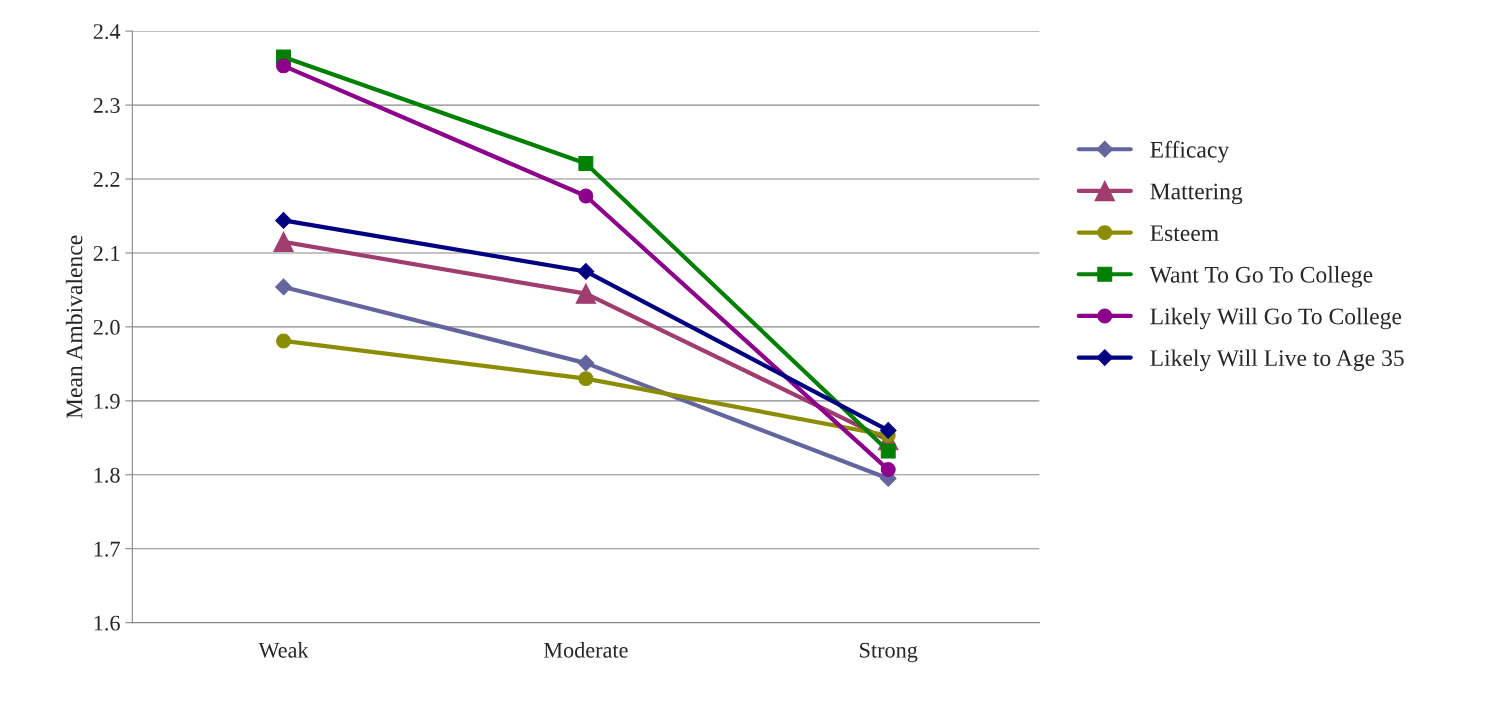 This screenshot has width=1487, height=724. I want to click on y-tick-label: 1.9, so click(107, 401).